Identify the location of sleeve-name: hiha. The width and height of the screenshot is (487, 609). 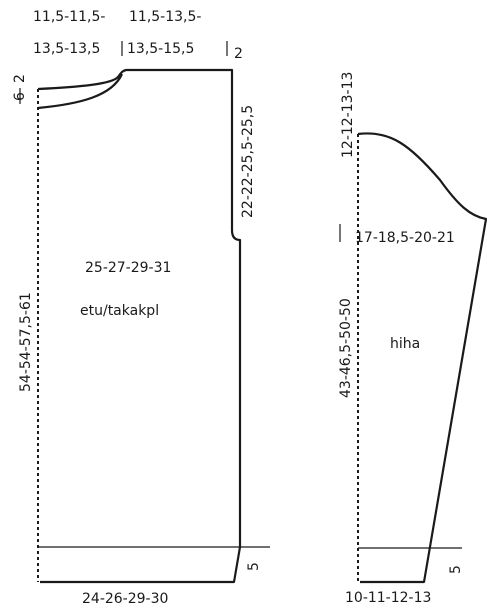
(405, 344).